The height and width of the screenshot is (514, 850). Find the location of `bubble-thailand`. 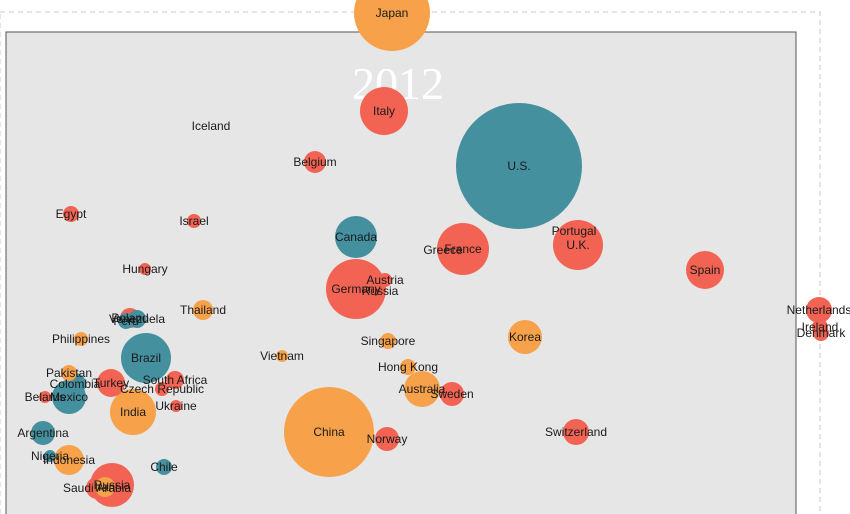

bubble-thailand is located at coordinates (203, 310).